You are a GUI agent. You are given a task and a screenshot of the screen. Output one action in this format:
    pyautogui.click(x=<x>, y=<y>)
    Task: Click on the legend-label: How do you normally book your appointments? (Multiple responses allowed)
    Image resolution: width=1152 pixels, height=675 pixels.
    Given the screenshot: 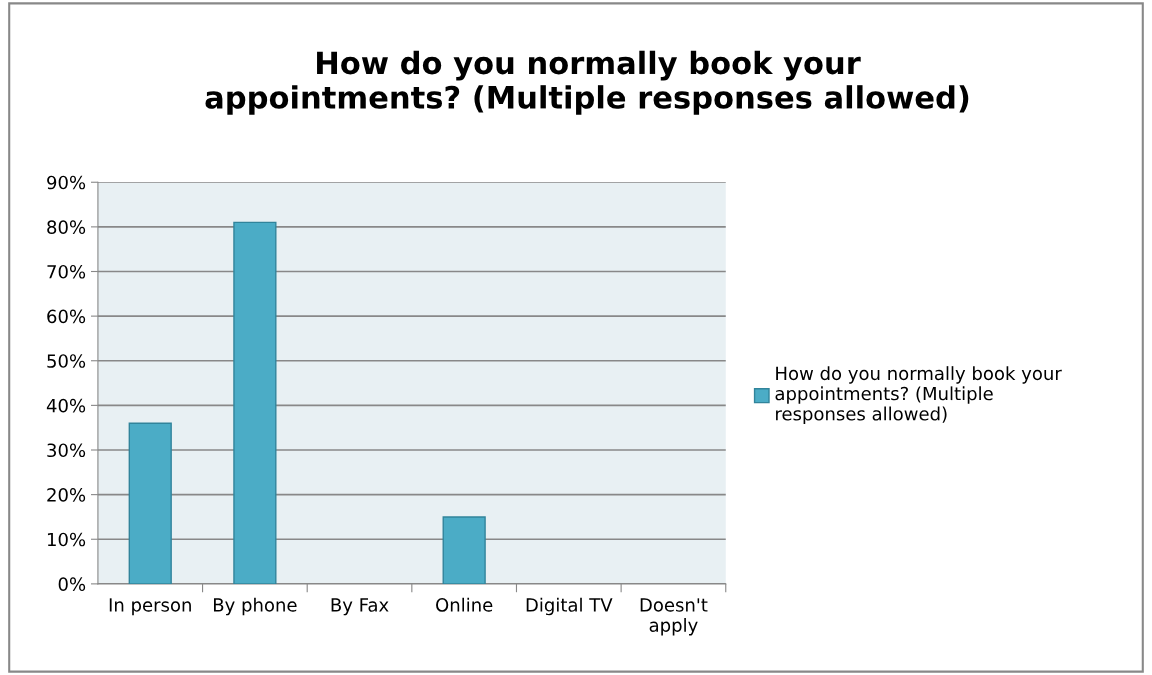 What is the action you would take?
    pyautogui.click(x=918, y=395)
    